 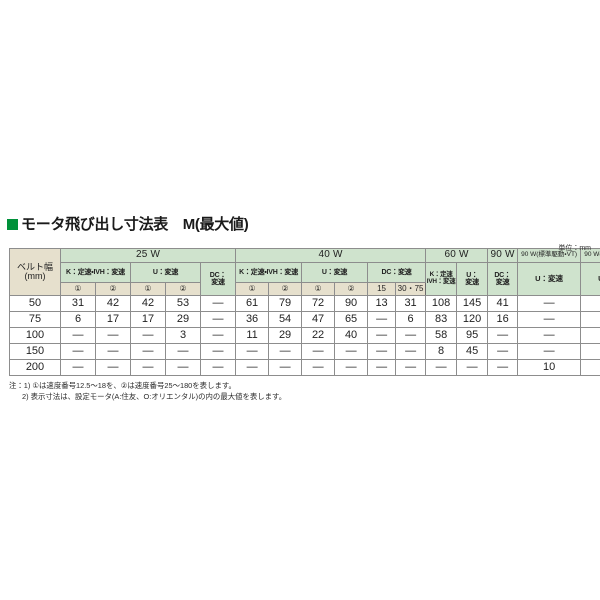 I want to click on belt-width-label-line2: (mm), so click(x=35, y=276).